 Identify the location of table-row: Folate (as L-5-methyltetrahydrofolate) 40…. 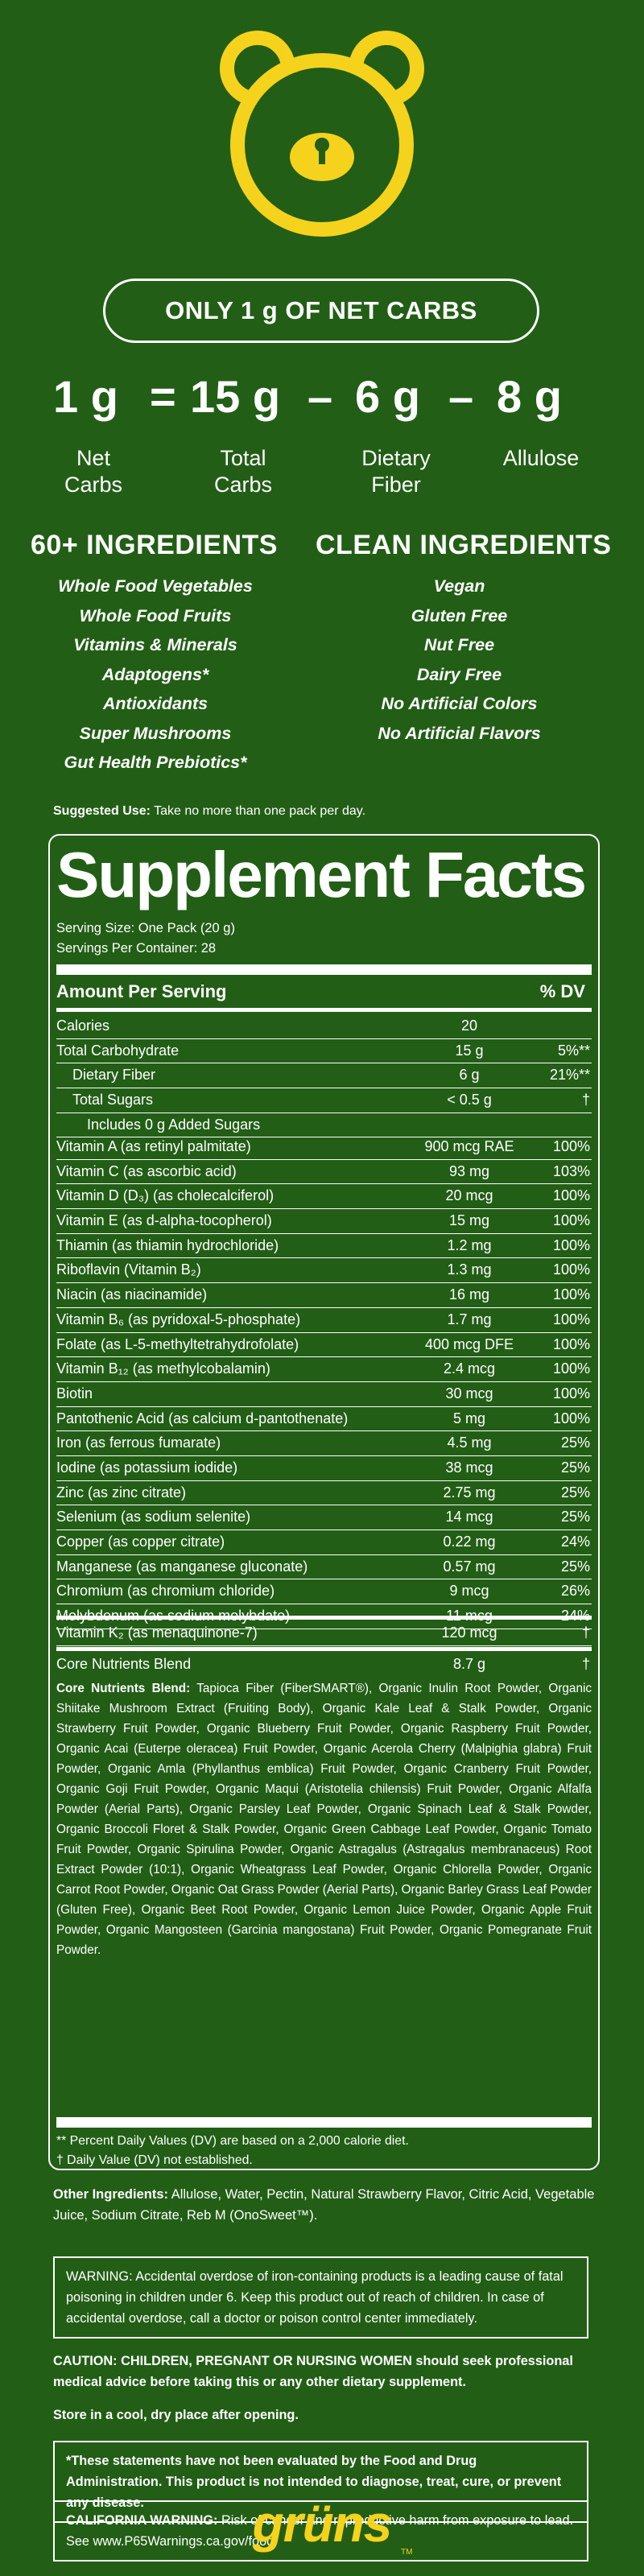
(324, 1345).